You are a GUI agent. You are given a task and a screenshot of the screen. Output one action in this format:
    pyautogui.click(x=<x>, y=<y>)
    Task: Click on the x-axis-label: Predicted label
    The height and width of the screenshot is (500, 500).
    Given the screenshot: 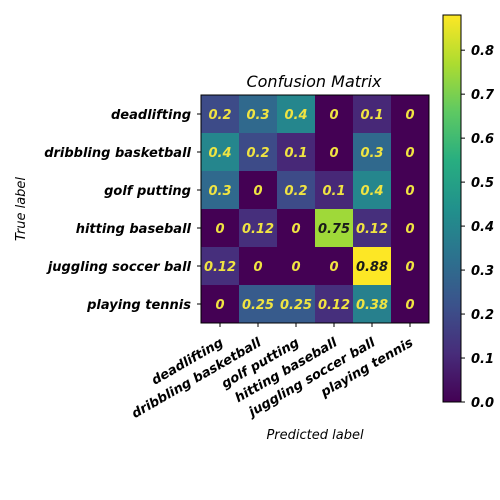 What is the action you would take?
    pyautogui.click(x=315, y=435)
    